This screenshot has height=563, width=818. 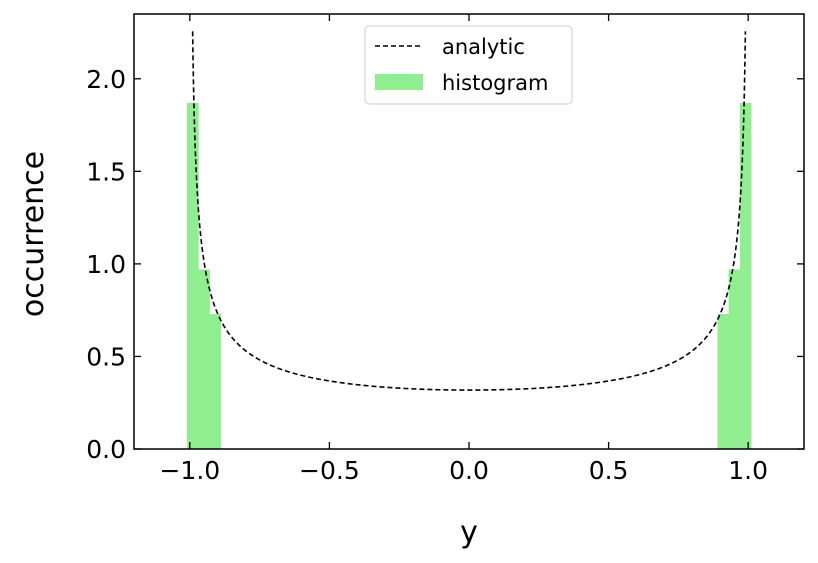 I want to click on legend-analytic-label: analytic, so click(x=483, y=47).